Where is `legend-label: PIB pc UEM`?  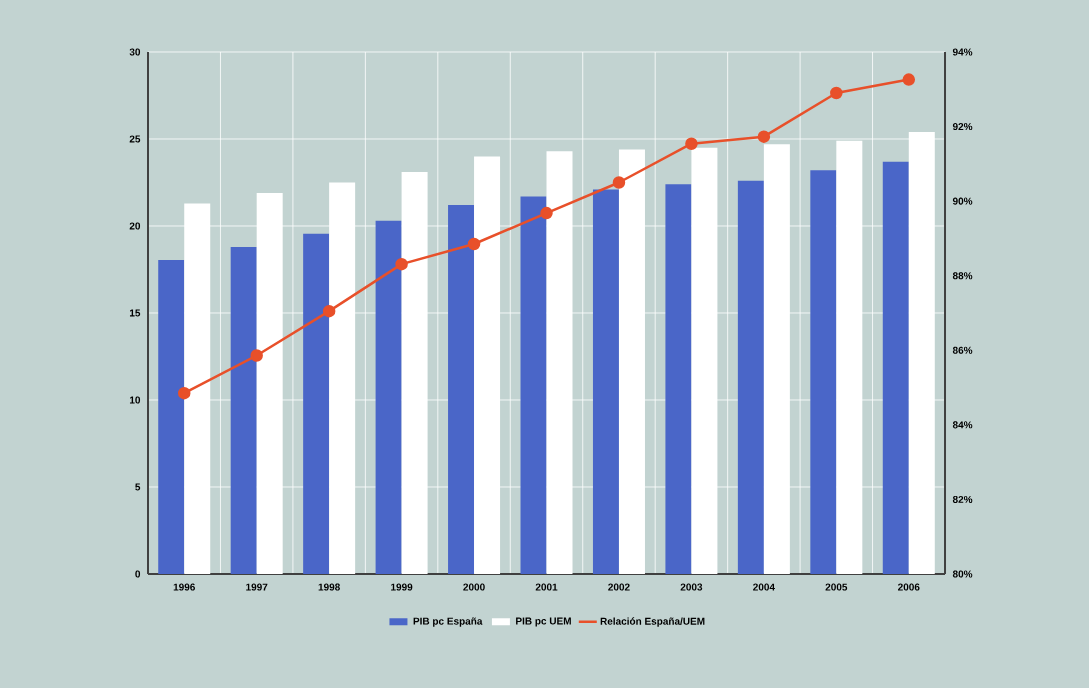 legend-label: PIB pc UEM is located at coordinates (543, 622).